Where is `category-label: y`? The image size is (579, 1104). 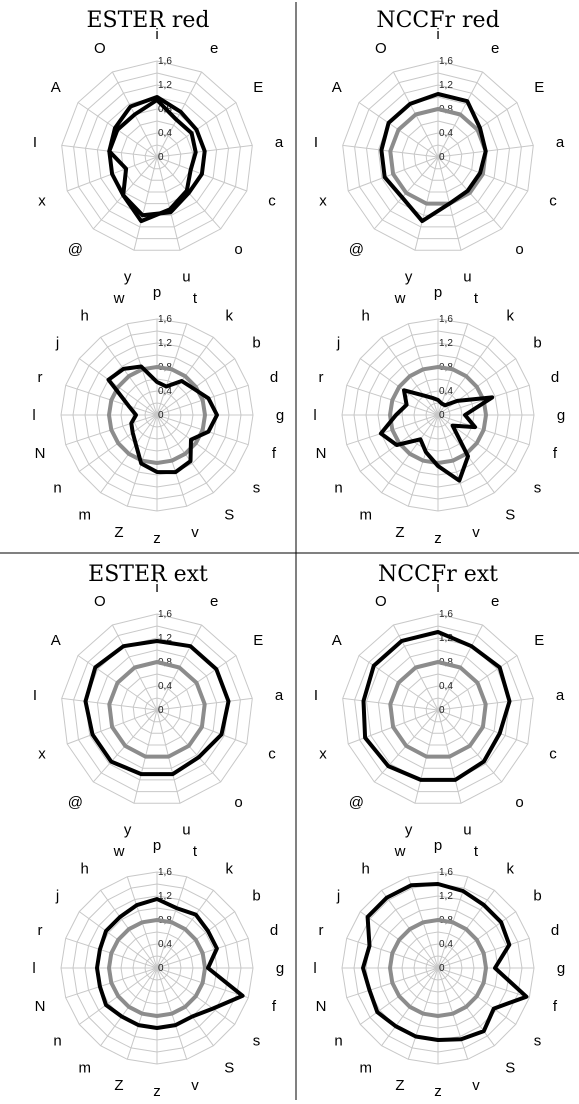 category-label: y is located at coordinates (128, 276).